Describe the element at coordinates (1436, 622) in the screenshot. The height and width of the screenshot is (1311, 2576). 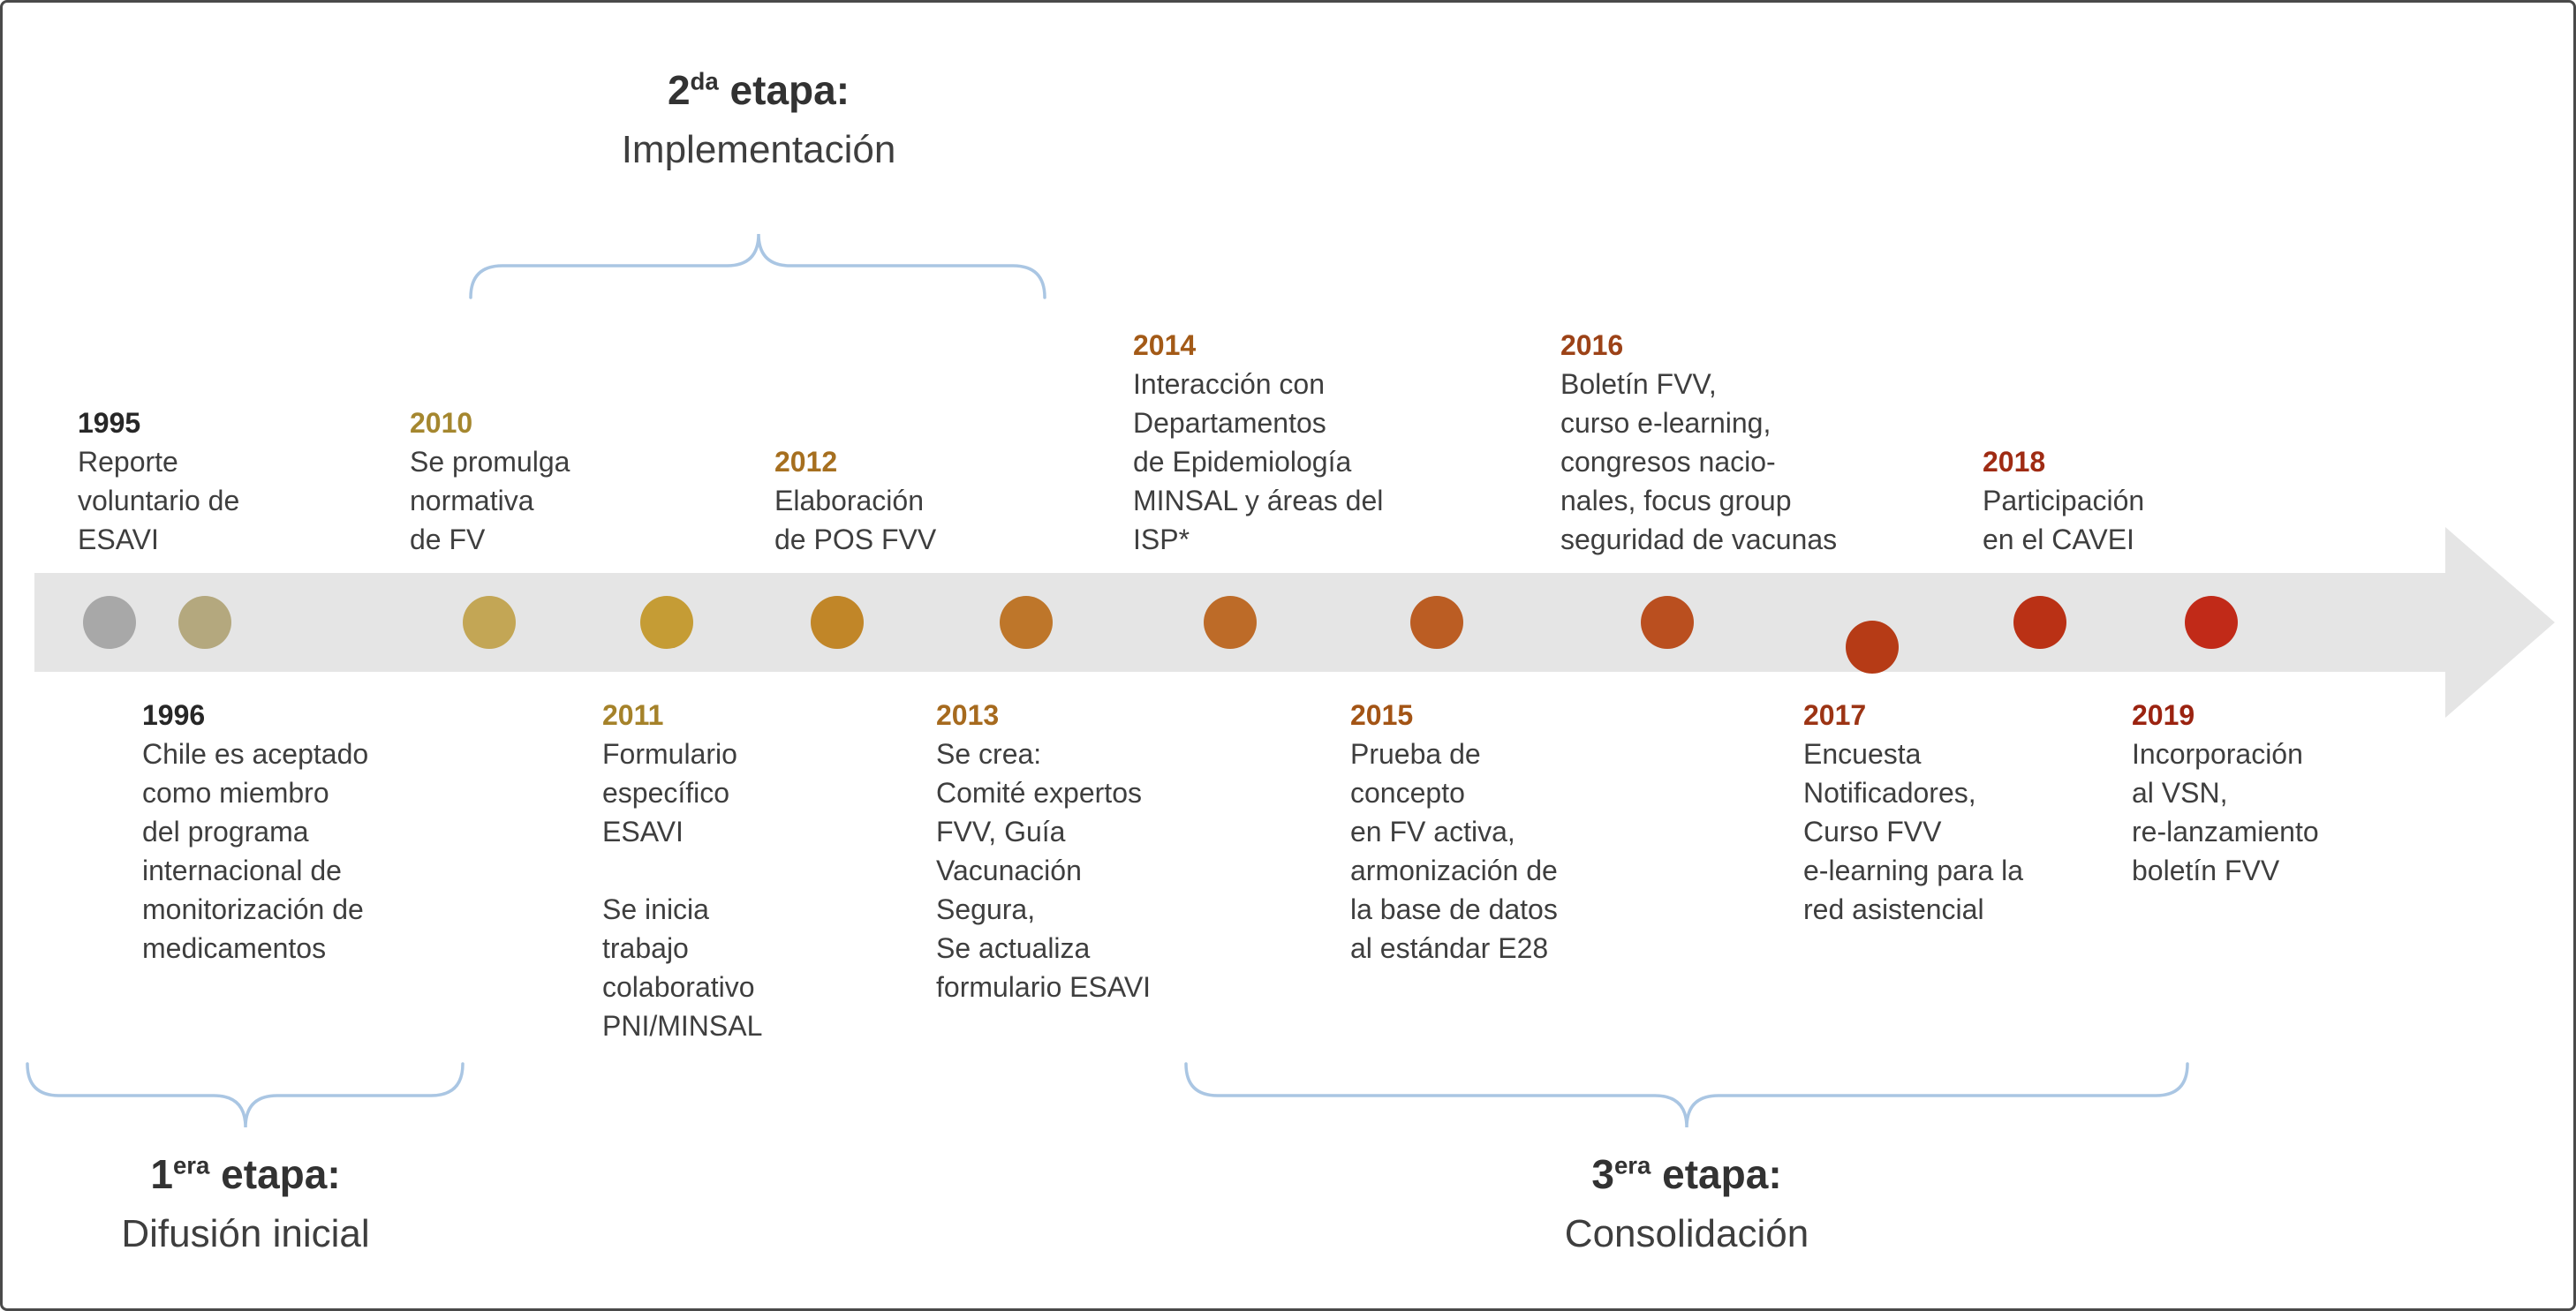
I see `timeline-dot-2015` at that location.